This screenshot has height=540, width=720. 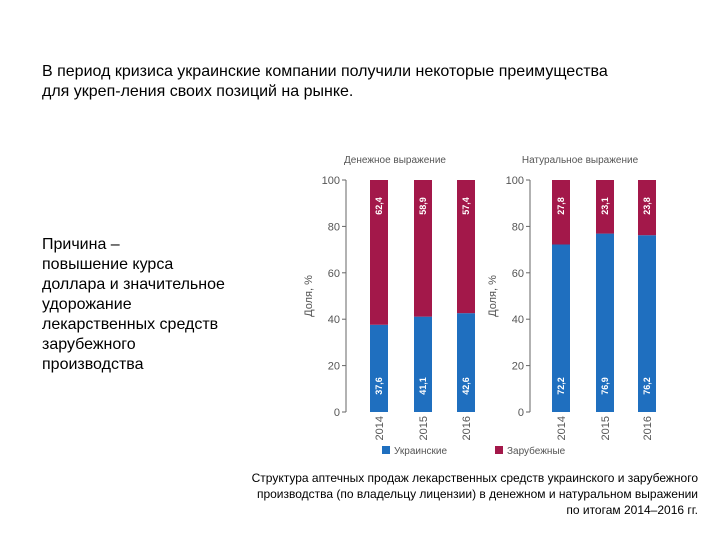 What do you see at coordinates (561, 386) in the screenshot?
I see `bar-value-label: 72,2` at bounding box center [561, 386].